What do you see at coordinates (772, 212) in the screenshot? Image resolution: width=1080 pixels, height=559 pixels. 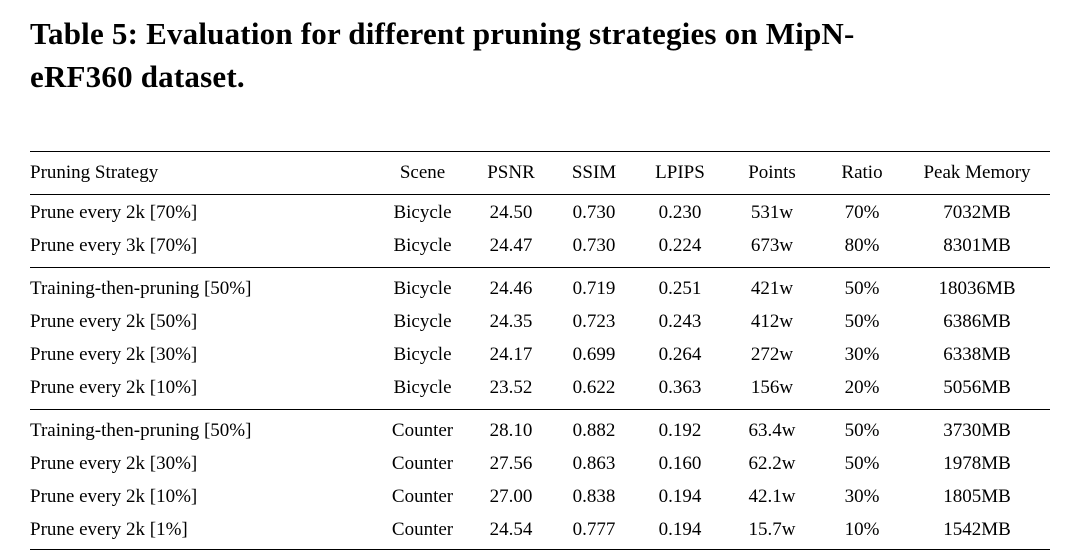 I see `table-cell: 531w` at bounding box center [772, 212].